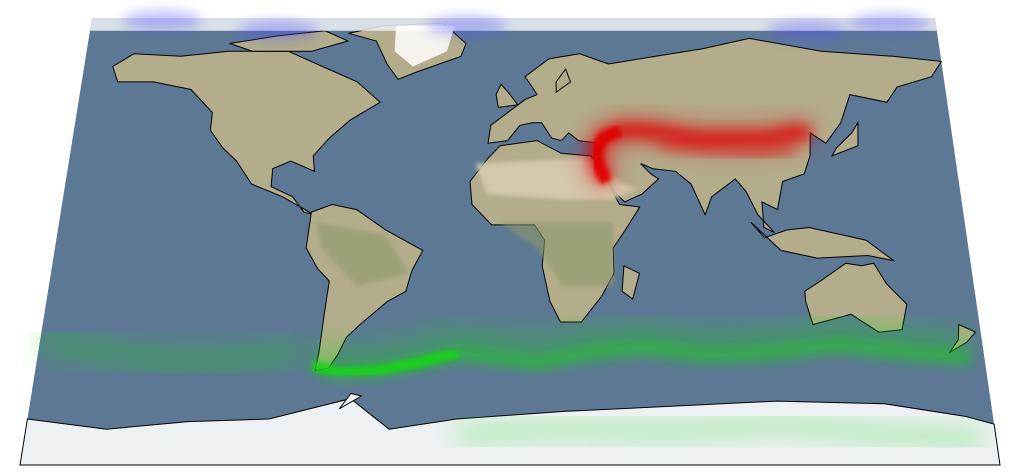  I want to click on red-plume, so click(696, 152).